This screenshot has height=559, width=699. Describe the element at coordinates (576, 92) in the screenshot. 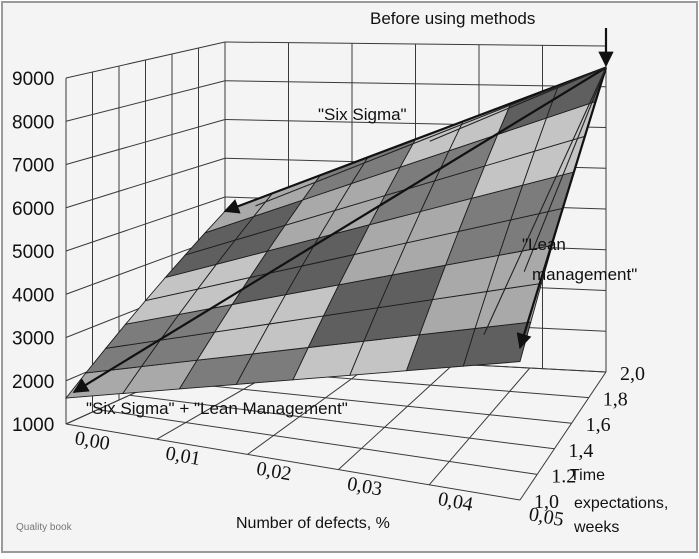

I see `surface-patch` at that location.